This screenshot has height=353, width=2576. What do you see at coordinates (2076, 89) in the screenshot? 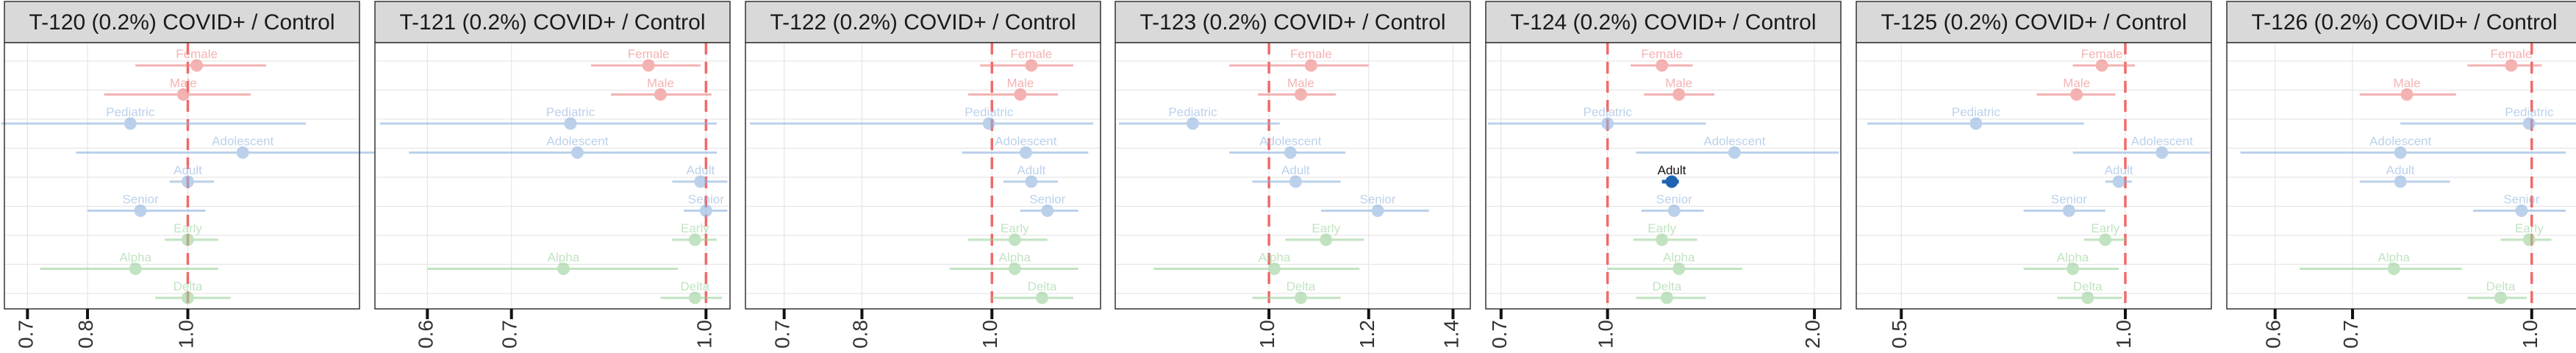
I see `point-male: Male` at bounding box center [2076, 89].